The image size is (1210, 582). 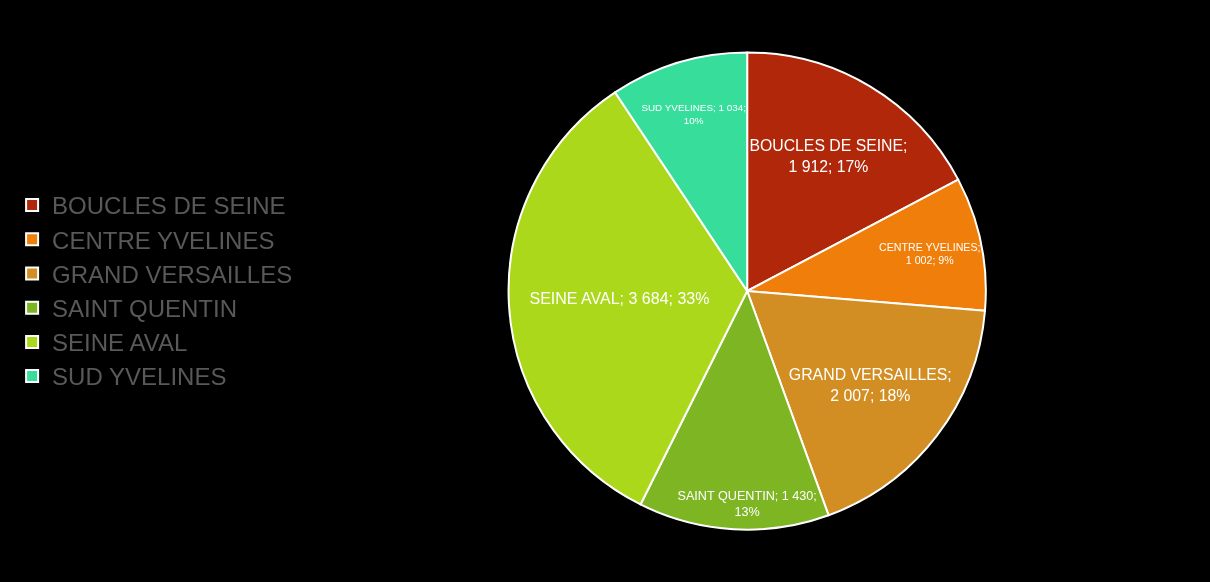 I want to click on data-label: SEINE AVAL; 3 684; 33%, so click(x=619, y=299).